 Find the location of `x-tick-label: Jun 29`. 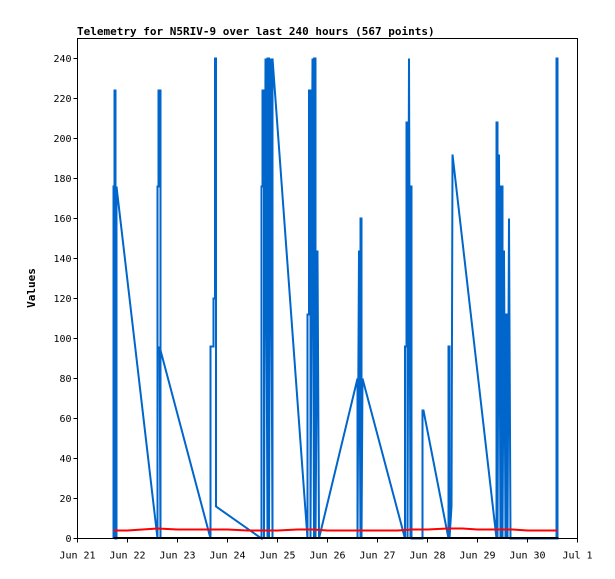

x-tick-label: Jun 29 is located at coordinates (477, 556).